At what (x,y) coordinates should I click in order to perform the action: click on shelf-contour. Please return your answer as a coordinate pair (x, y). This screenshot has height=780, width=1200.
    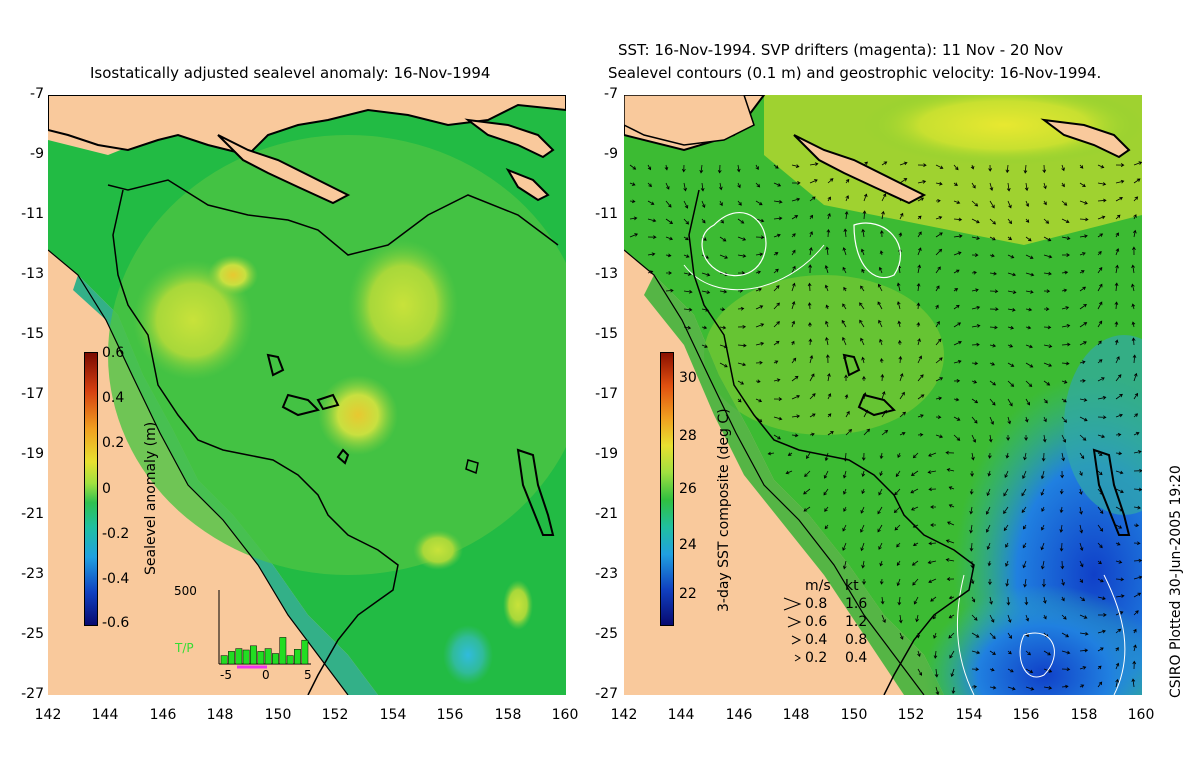
    Looking at the image, I should click on (333, 217).